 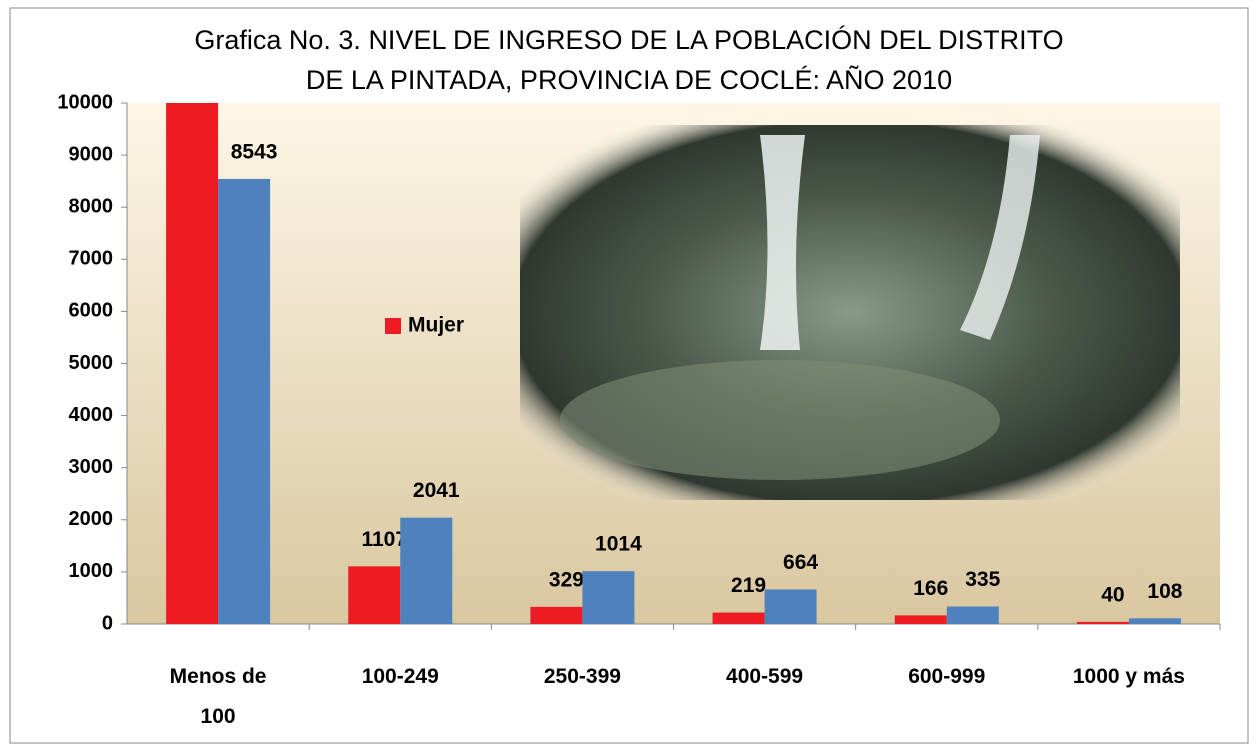 What do you see at coordinates (85, 102) in the screenshot?
I see `y-tick-label: 10000` at bounding box center [85, 102].